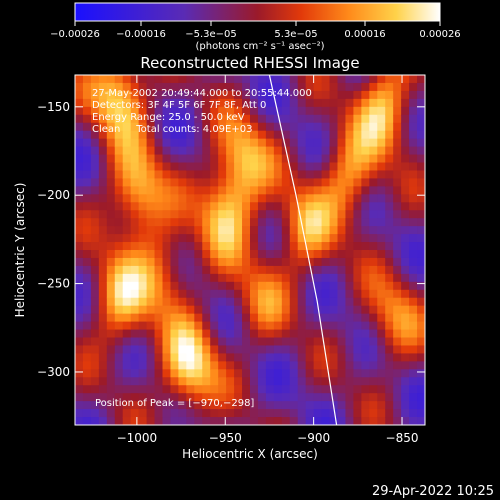 Image resolution: width=500 pixels, height=500 pixels. I want to click on colorbar, so click(257, 12).